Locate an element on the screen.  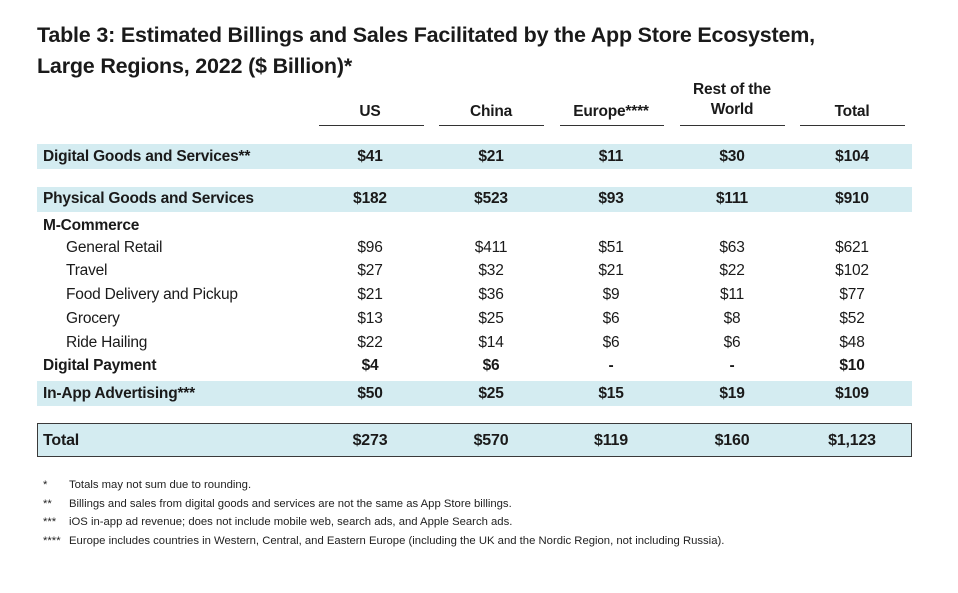
cell-digital-payment-world: - is located at coordinates (732, 365).